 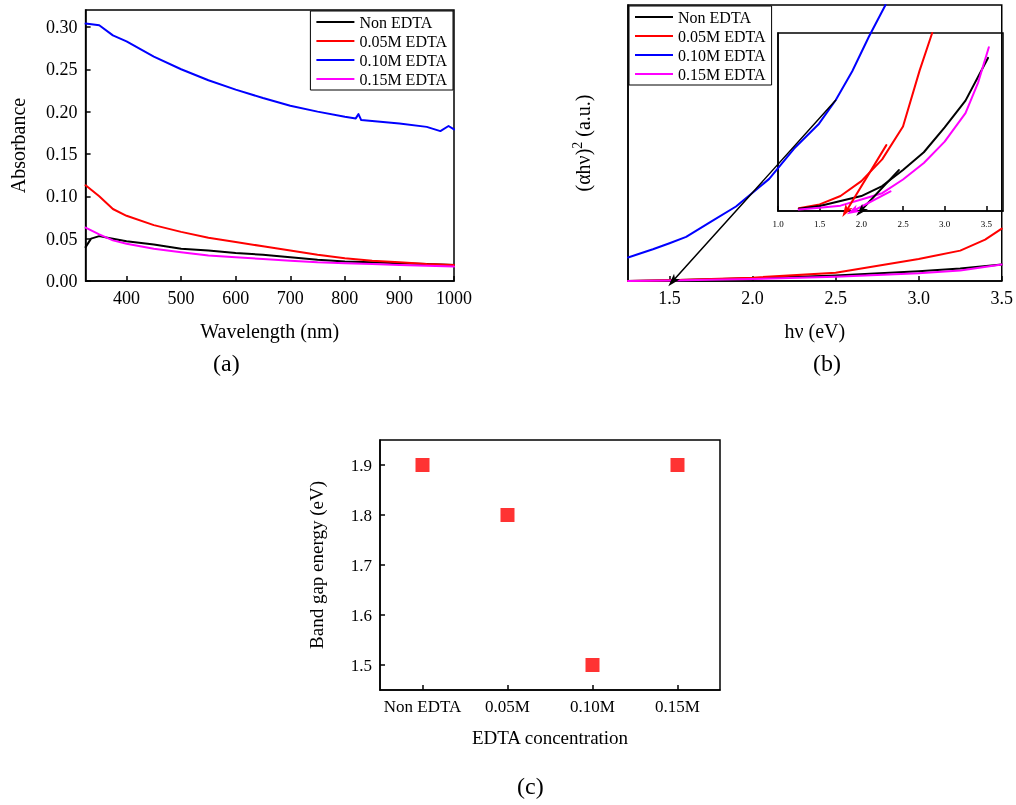 I want to click on x-tick-label: 700, so click(x=290, y=298).